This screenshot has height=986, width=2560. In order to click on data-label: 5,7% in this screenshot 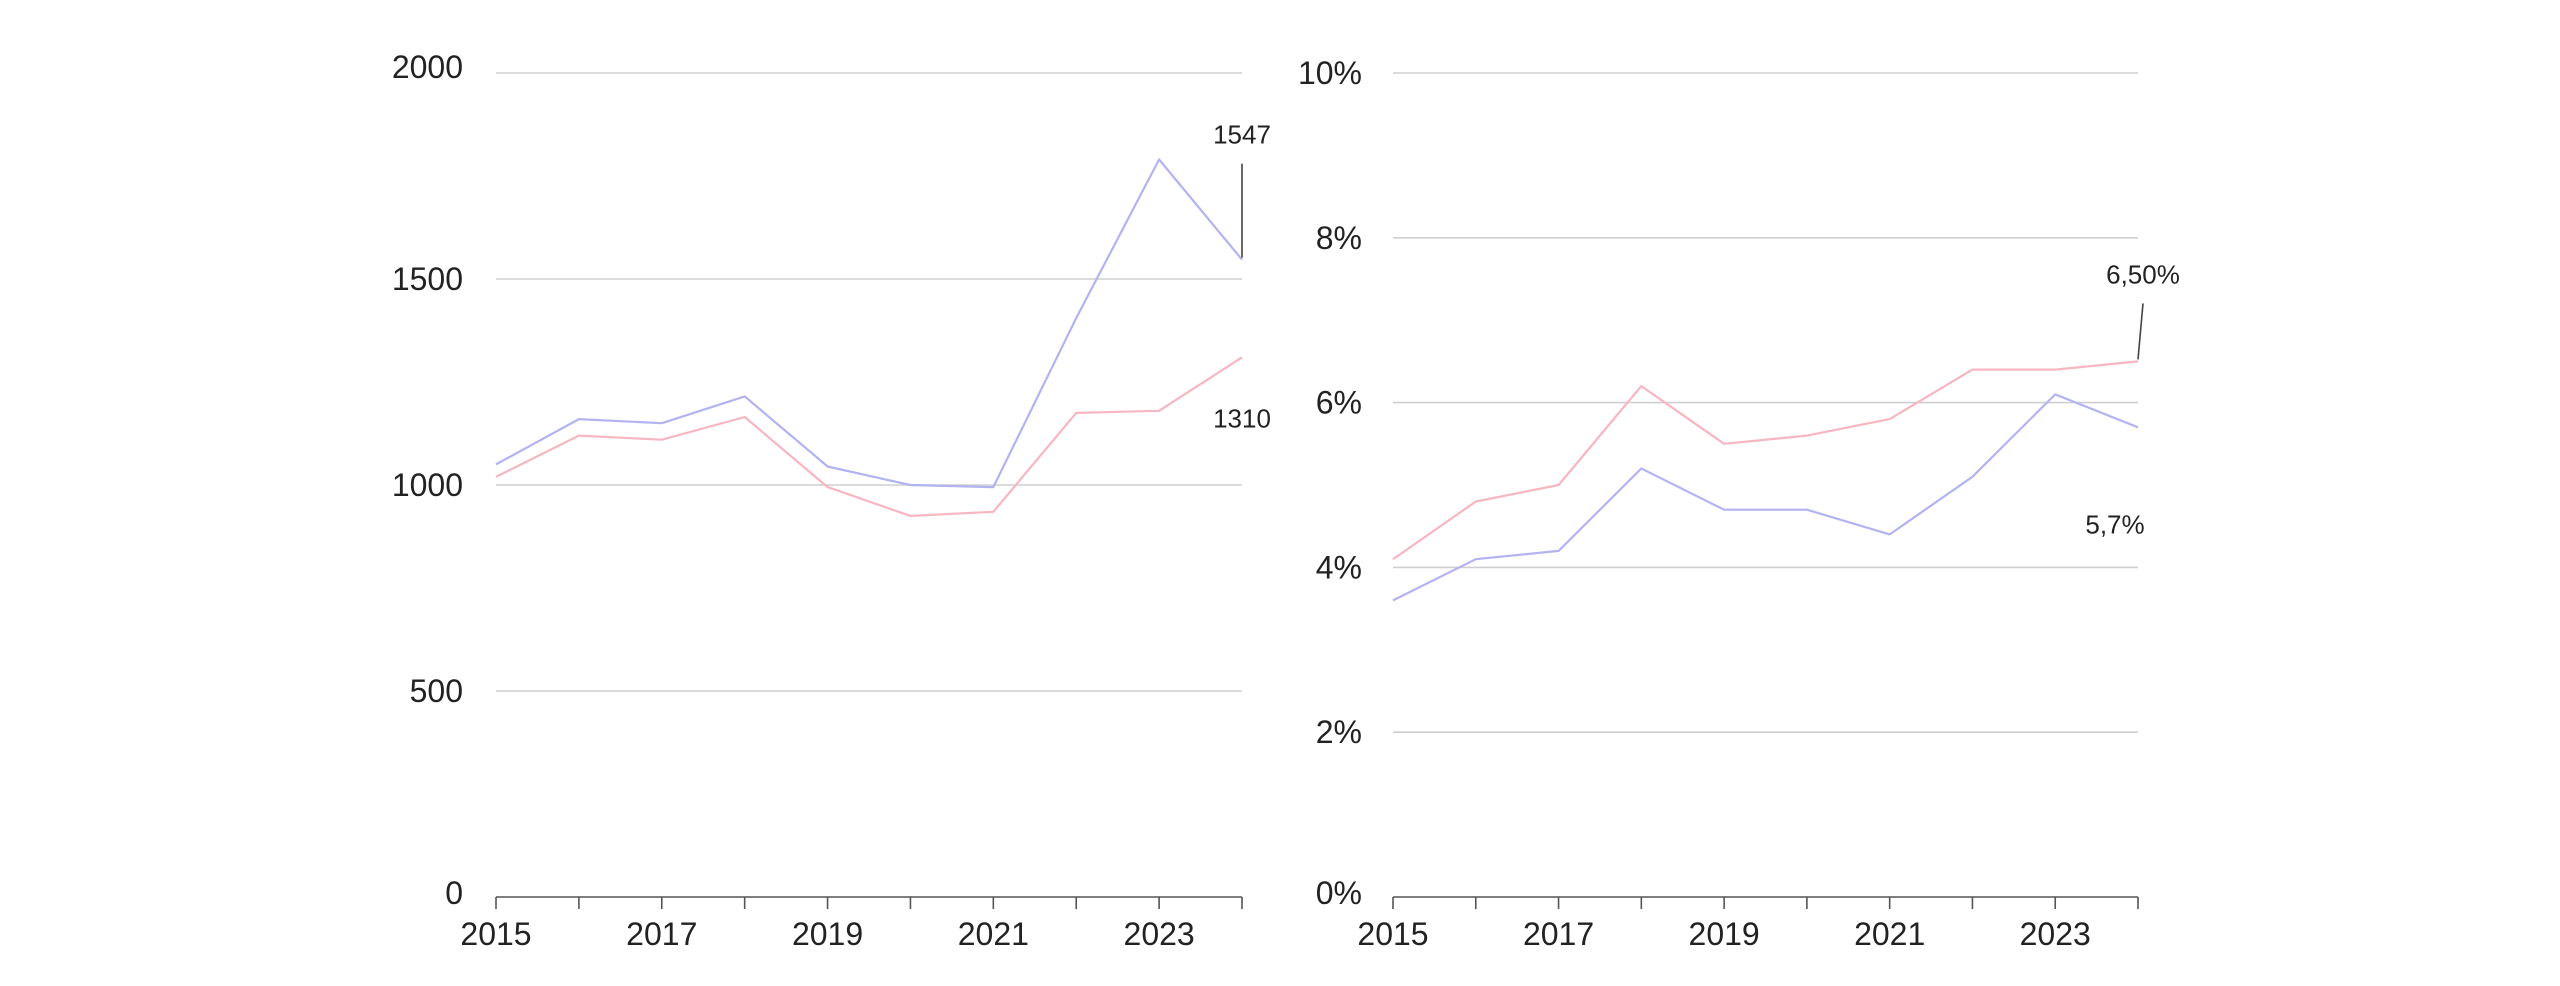, I will do `click(2114, 524)`.